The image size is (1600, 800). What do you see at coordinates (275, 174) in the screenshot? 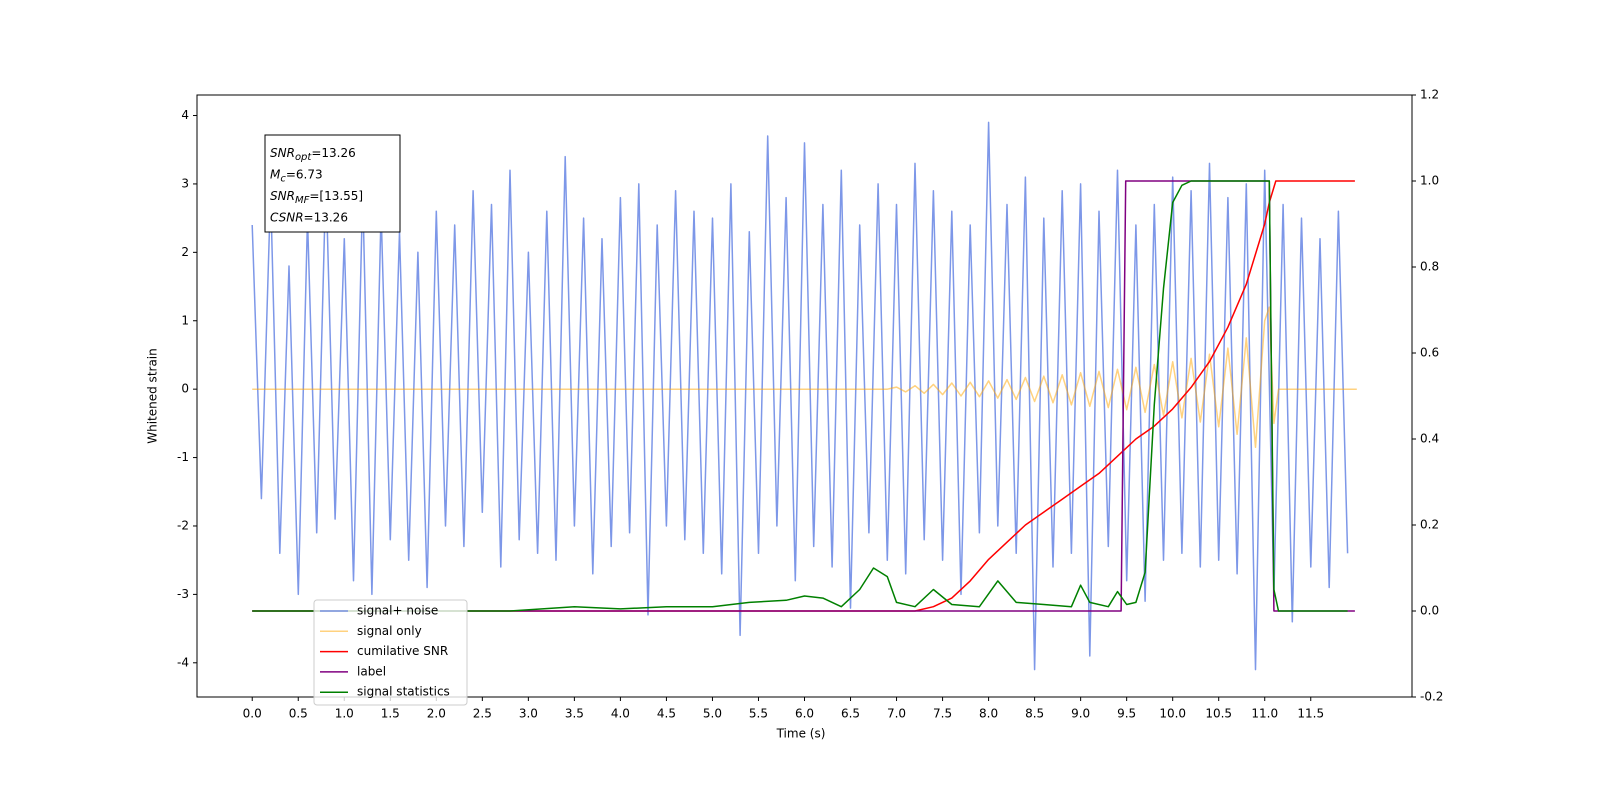
I see `annotation-symbol: M` at bounding box center [275, 174].